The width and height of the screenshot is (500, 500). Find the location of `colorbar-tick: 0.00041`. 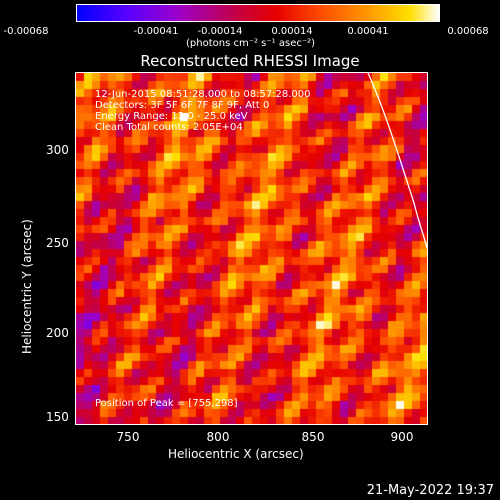

colorbar-tick: 0.00041 is located at coordinates (368, 31).